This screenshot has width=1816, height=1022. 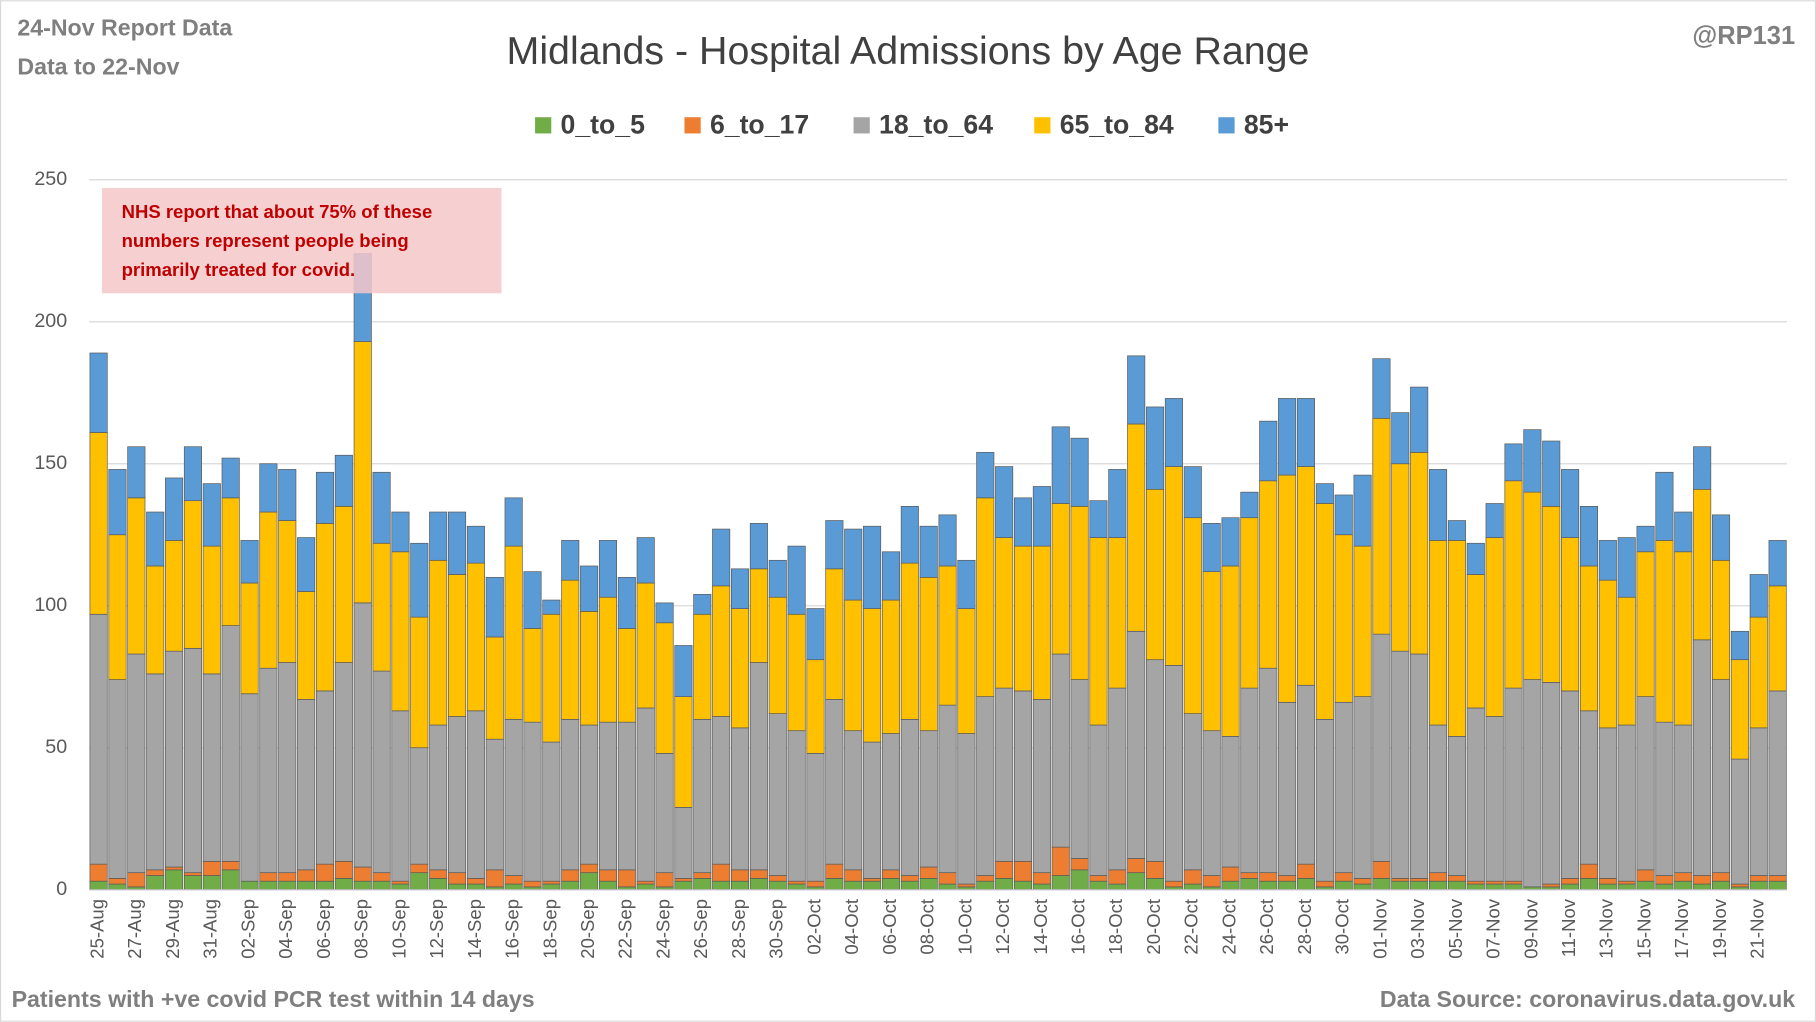 What do you see at coordinates (1379, 928) in the screenshot?
I see `x-tick-label: 01-Nov` at bounding box center [1379, 928].